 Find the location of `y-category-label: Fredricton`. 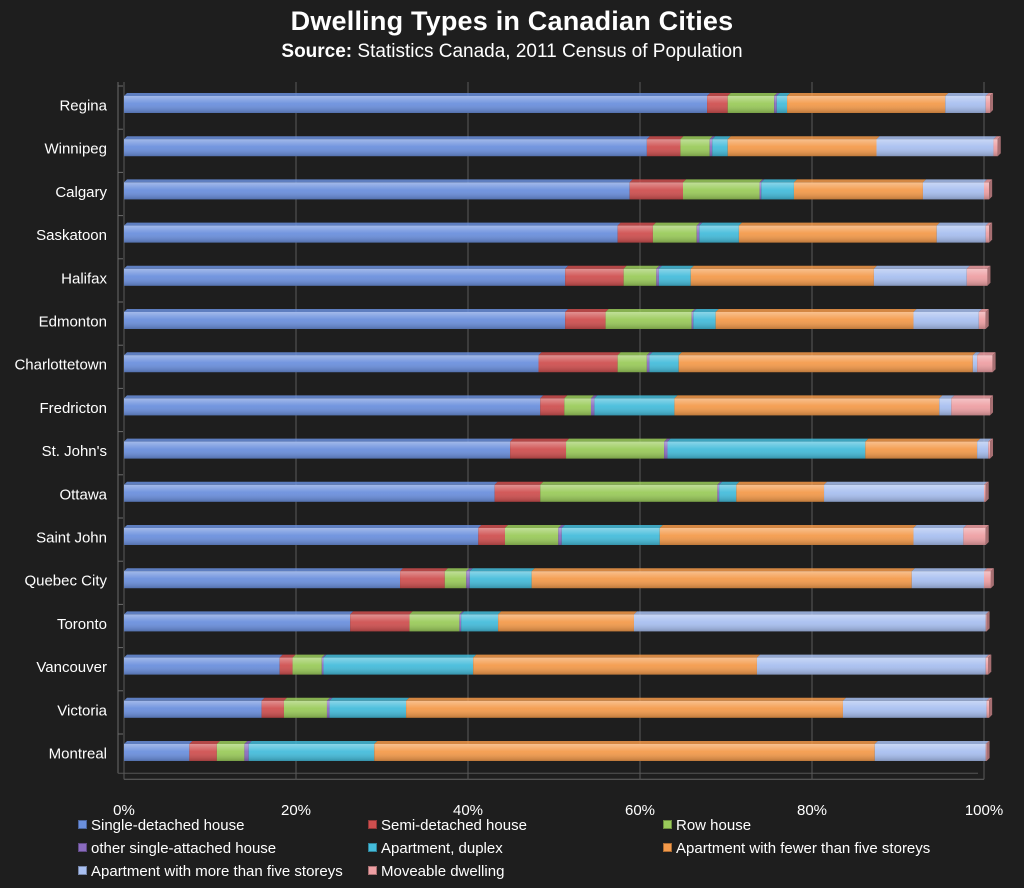

y-category-label: Fredricton is located at coordinates (73, 408).